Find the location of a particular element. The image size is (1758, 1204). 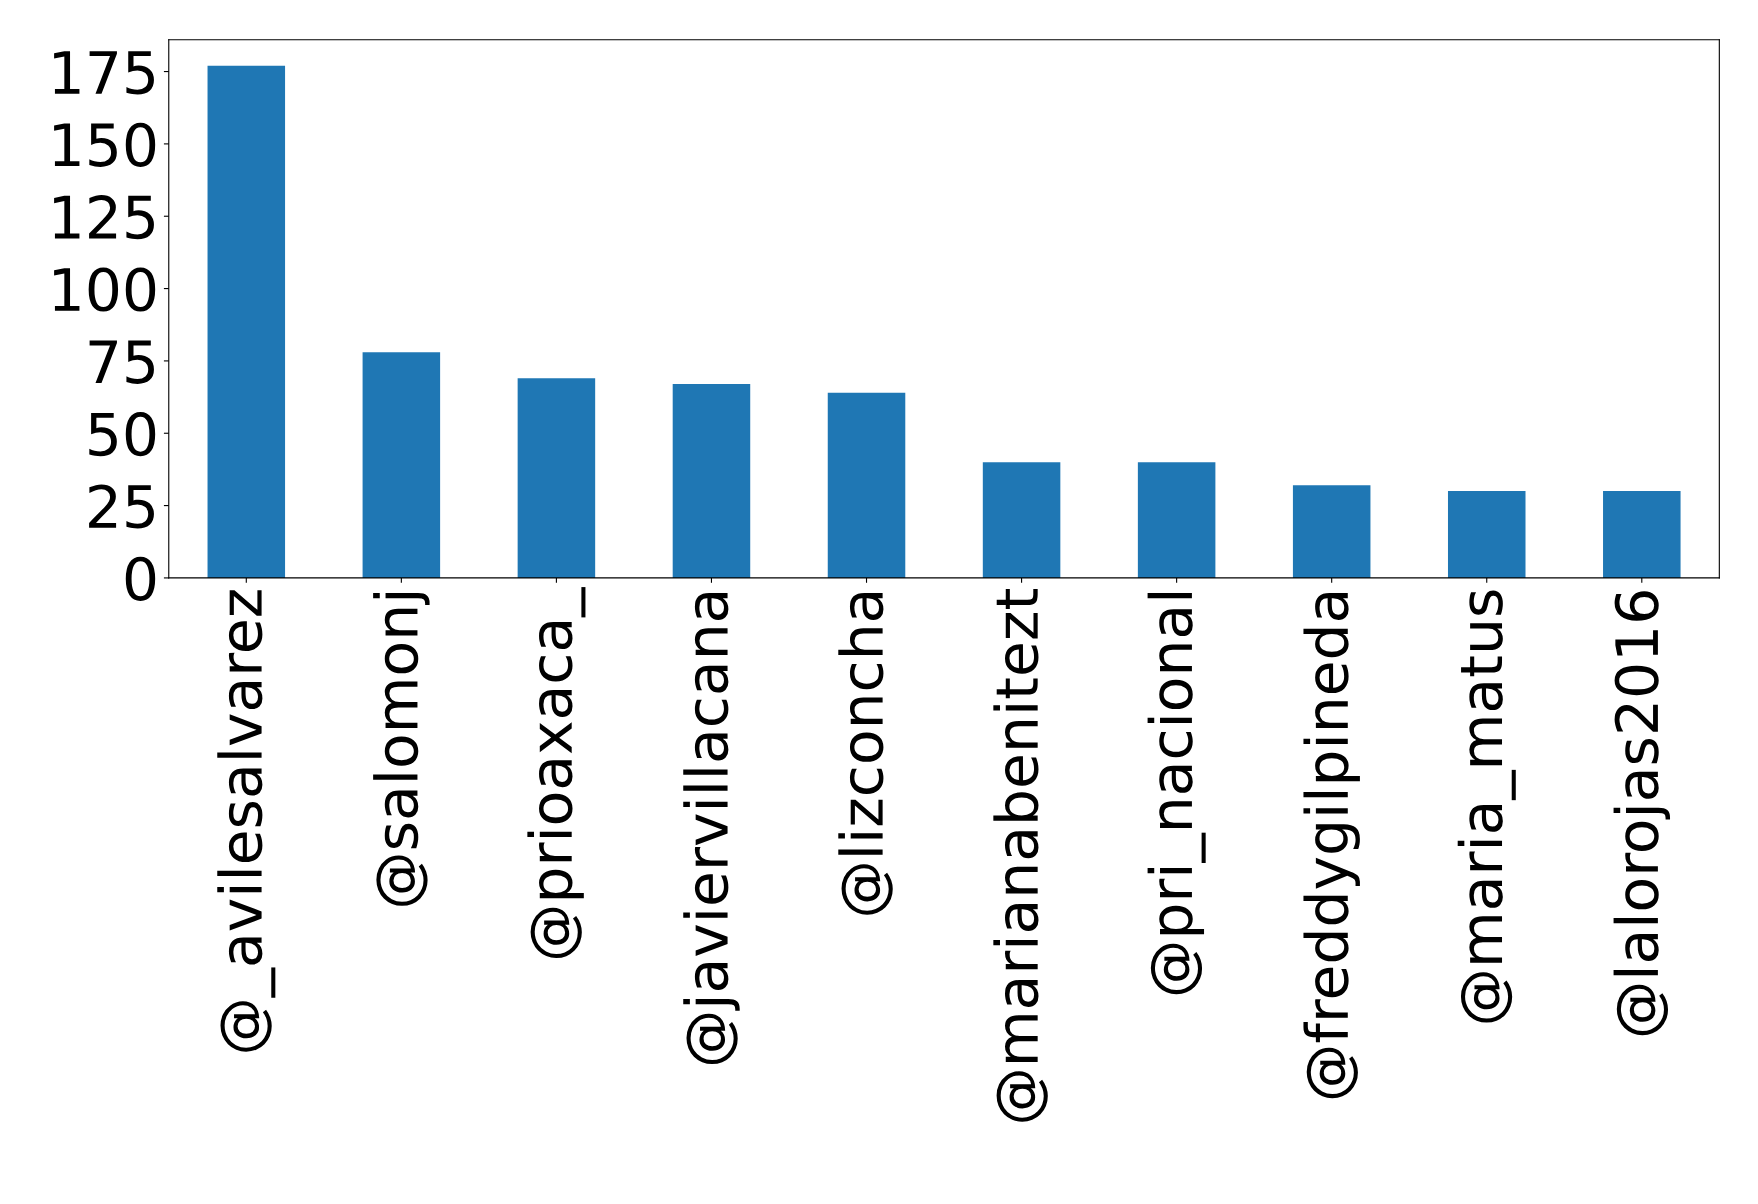

x-tick-label: @freddygilpineda is located at coordinates (1331, 845).